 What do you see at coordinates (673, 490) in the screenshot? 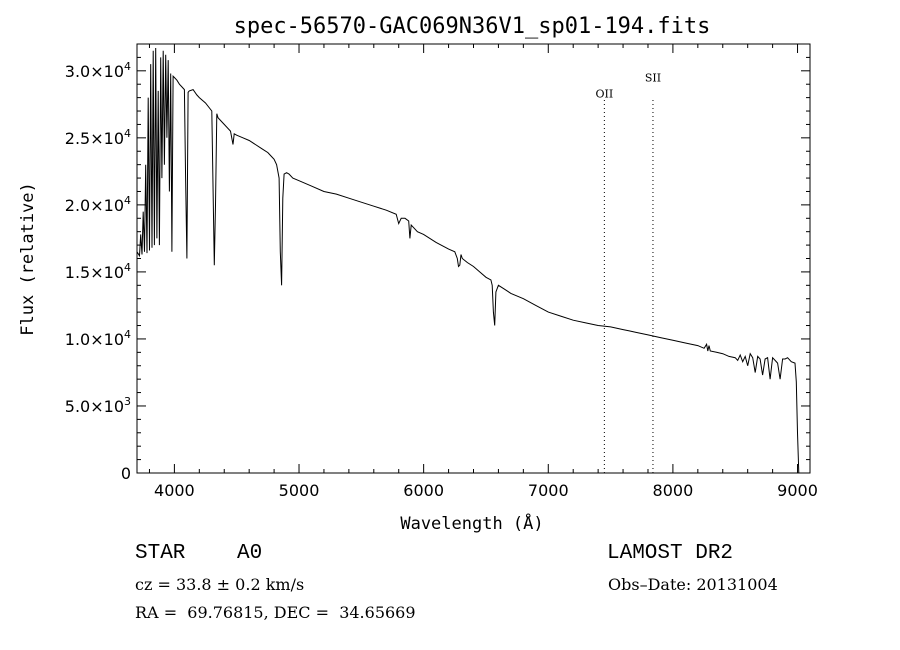
I see `x-tick-label: 8000` at bounding box center [673, 490].